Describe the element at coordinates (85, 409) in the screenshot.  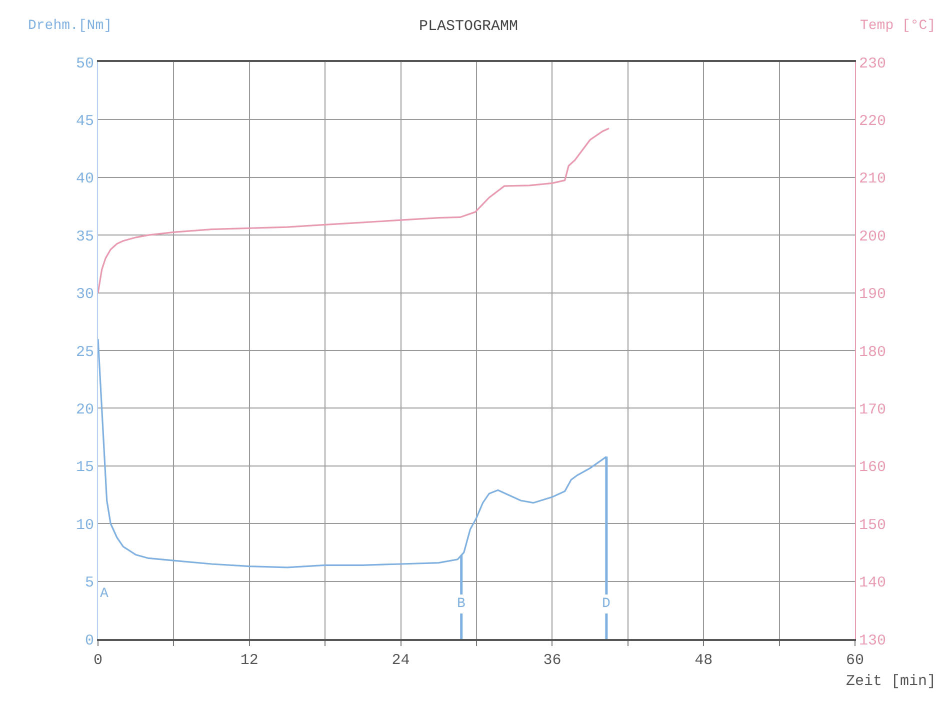
I see `y-tick-label: 20` at that location.